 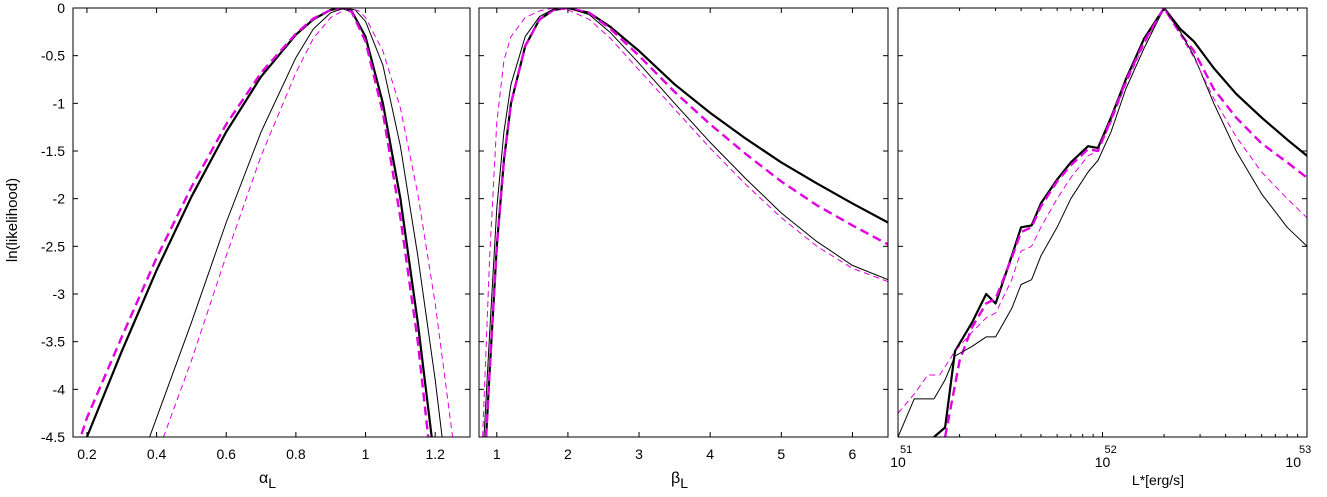 What do you see at coordinates (12, 220) in the screenshot?
I see `y-axis-label: ln(likelihood)` at bounding box center [12, 220].